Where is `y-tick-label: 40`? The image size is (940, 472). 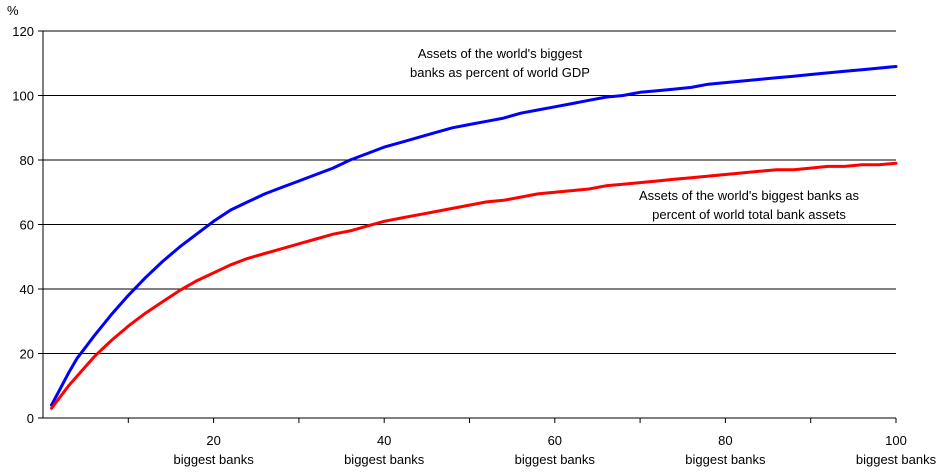
y-tick-label: 40 is located at coordinates (27, 289).